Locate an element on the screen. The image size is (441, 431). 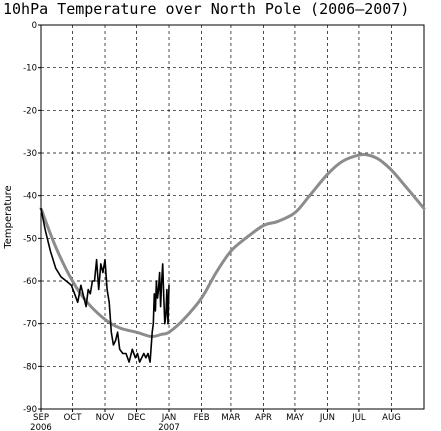
y-axis-label: Temperature is located at coordinates (8, 217).